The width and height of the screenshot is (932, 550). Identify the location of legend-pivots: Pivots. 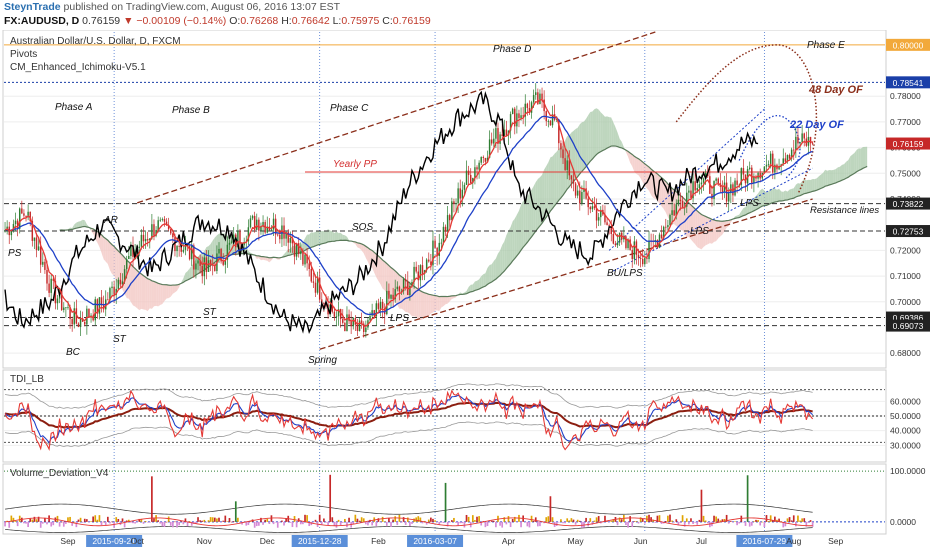
(23, 54).